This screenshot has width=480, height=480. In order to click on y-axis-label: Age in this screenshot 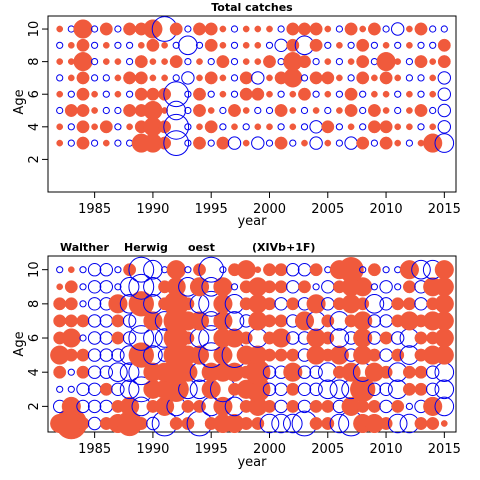, I will do `click(19, 343)`.